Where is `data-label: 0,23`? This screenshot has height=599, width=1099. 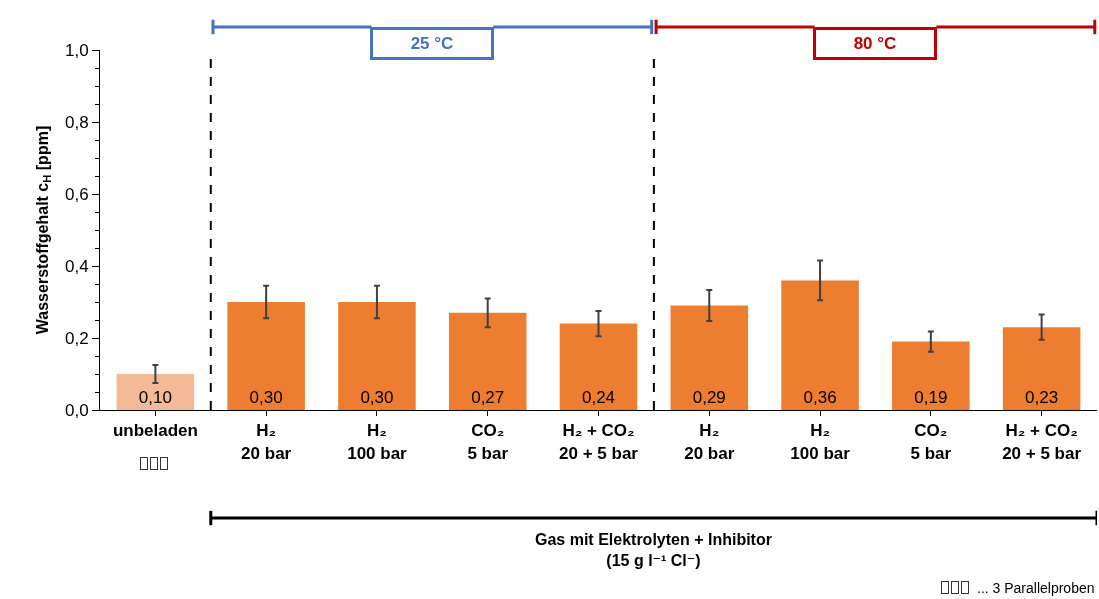
data-label: 0,23 is located at coordinates (1042, 397).